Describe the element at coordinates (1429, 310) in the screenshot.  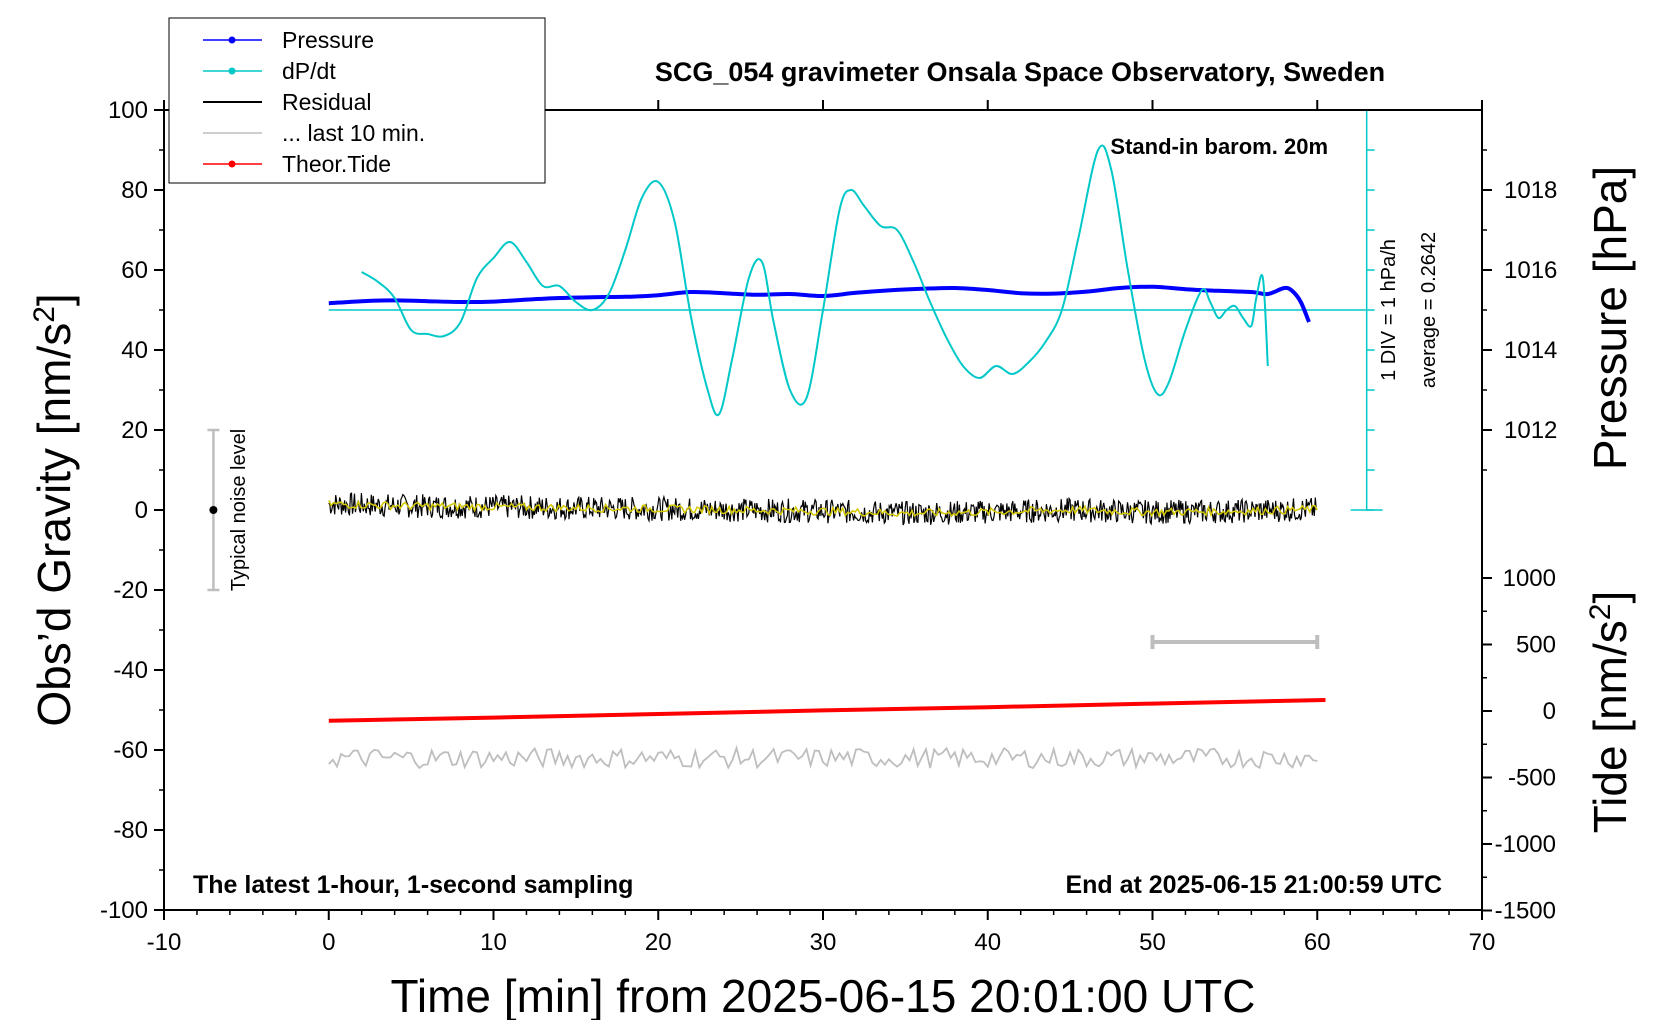
I see `average-note: average = 0.2642` at that location.